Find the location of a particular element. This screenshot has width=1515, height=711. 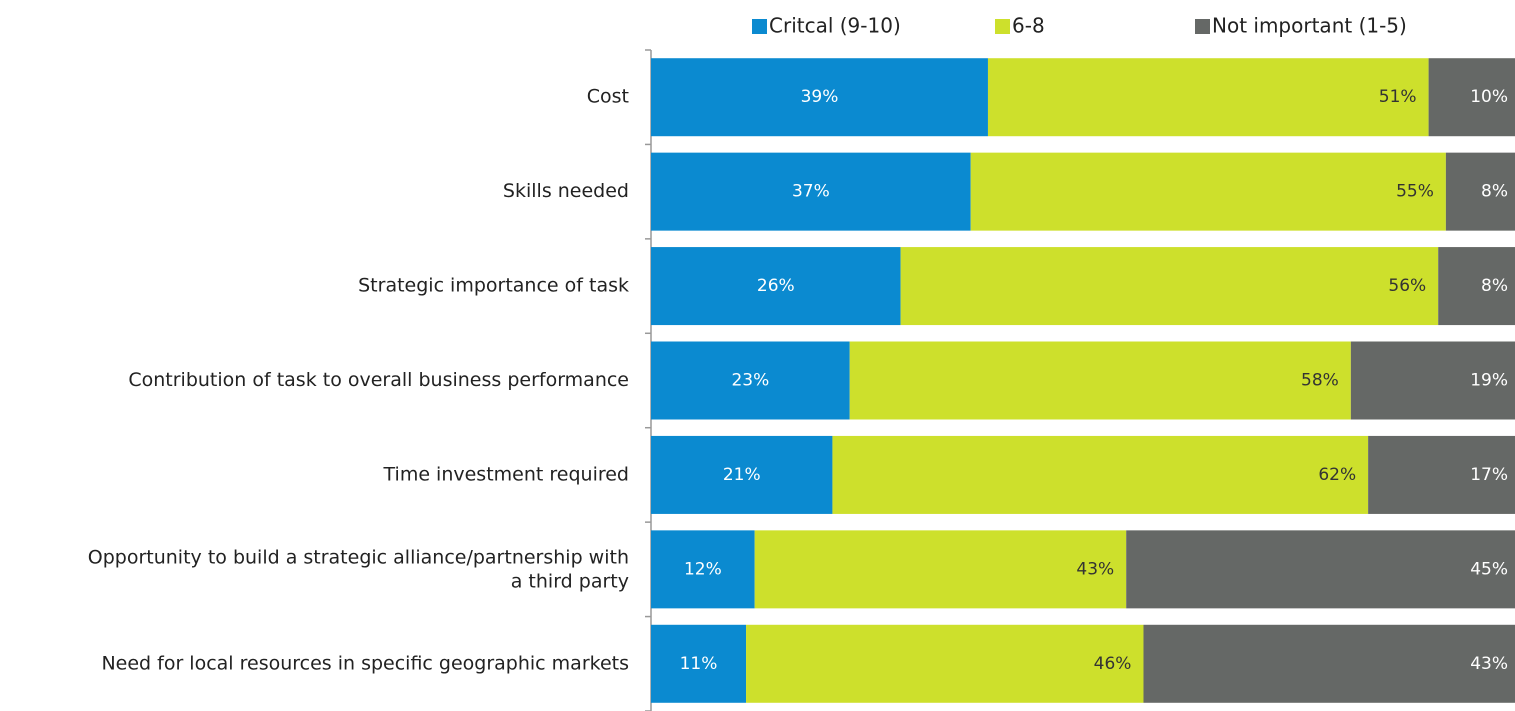

data-label: 21% is located at coordinates (742, 475).